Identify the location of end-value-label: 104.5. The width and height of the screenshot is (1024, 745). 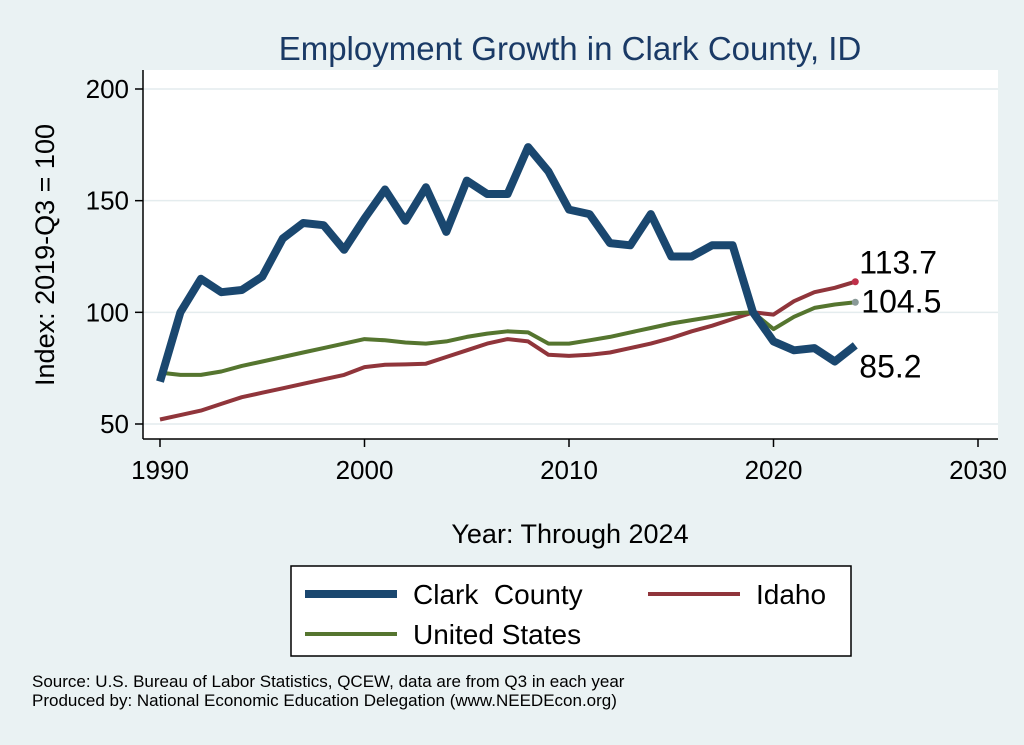
(901, 301).